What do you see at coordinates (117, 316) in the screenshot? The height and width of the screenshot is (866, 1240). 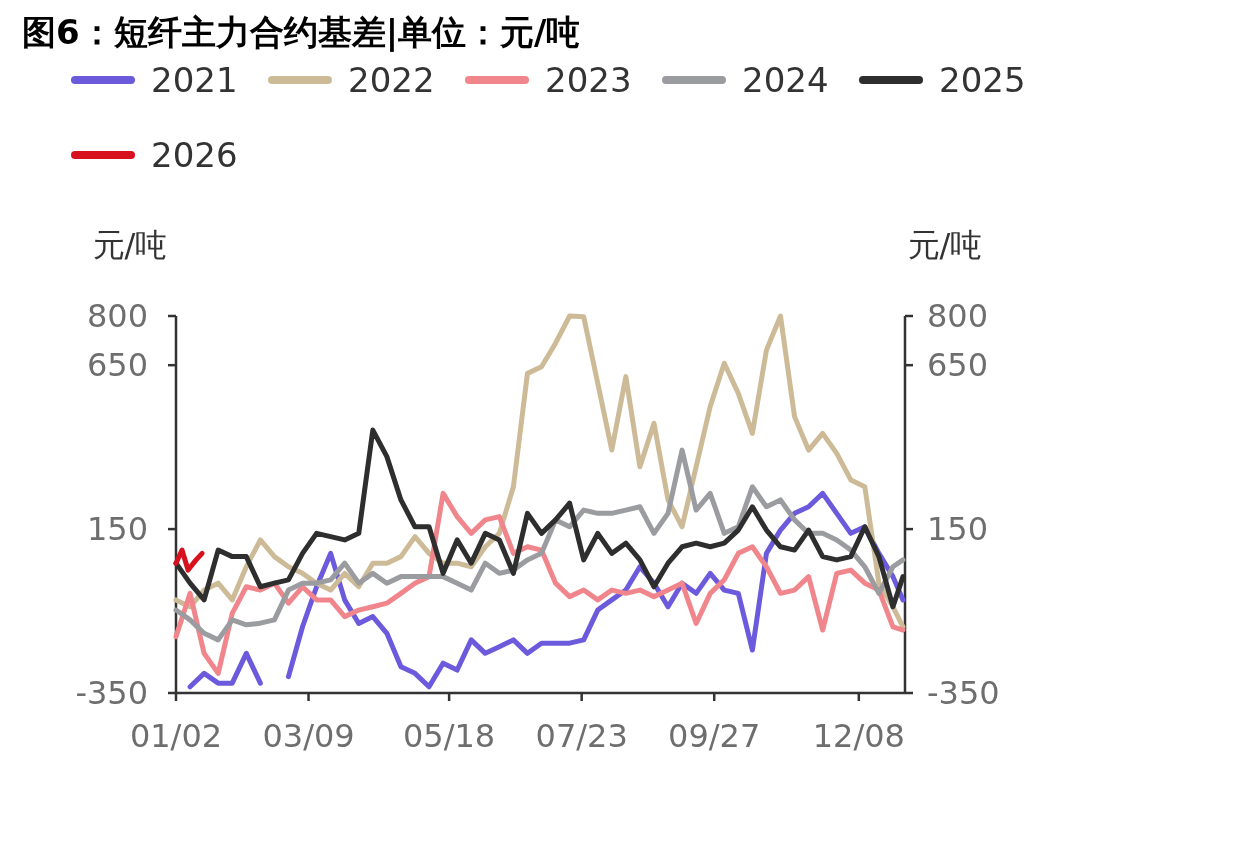 I see `y-tick-label: 800` at bounding box center [117, 316].